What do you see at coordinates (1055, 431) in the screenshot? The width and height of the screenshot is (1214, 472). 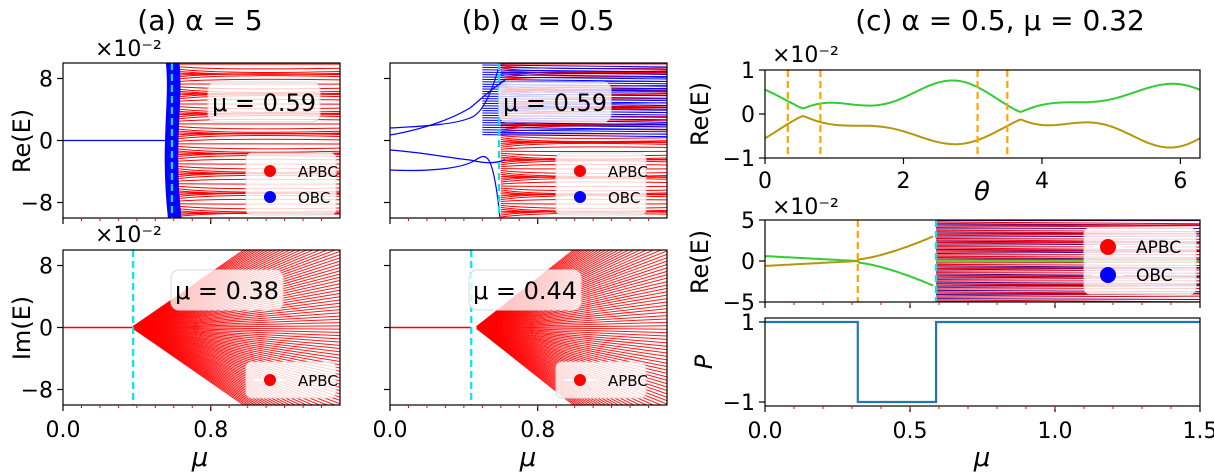 I see `x-tick-label: 1.0` at bounding box center [1055, 431].